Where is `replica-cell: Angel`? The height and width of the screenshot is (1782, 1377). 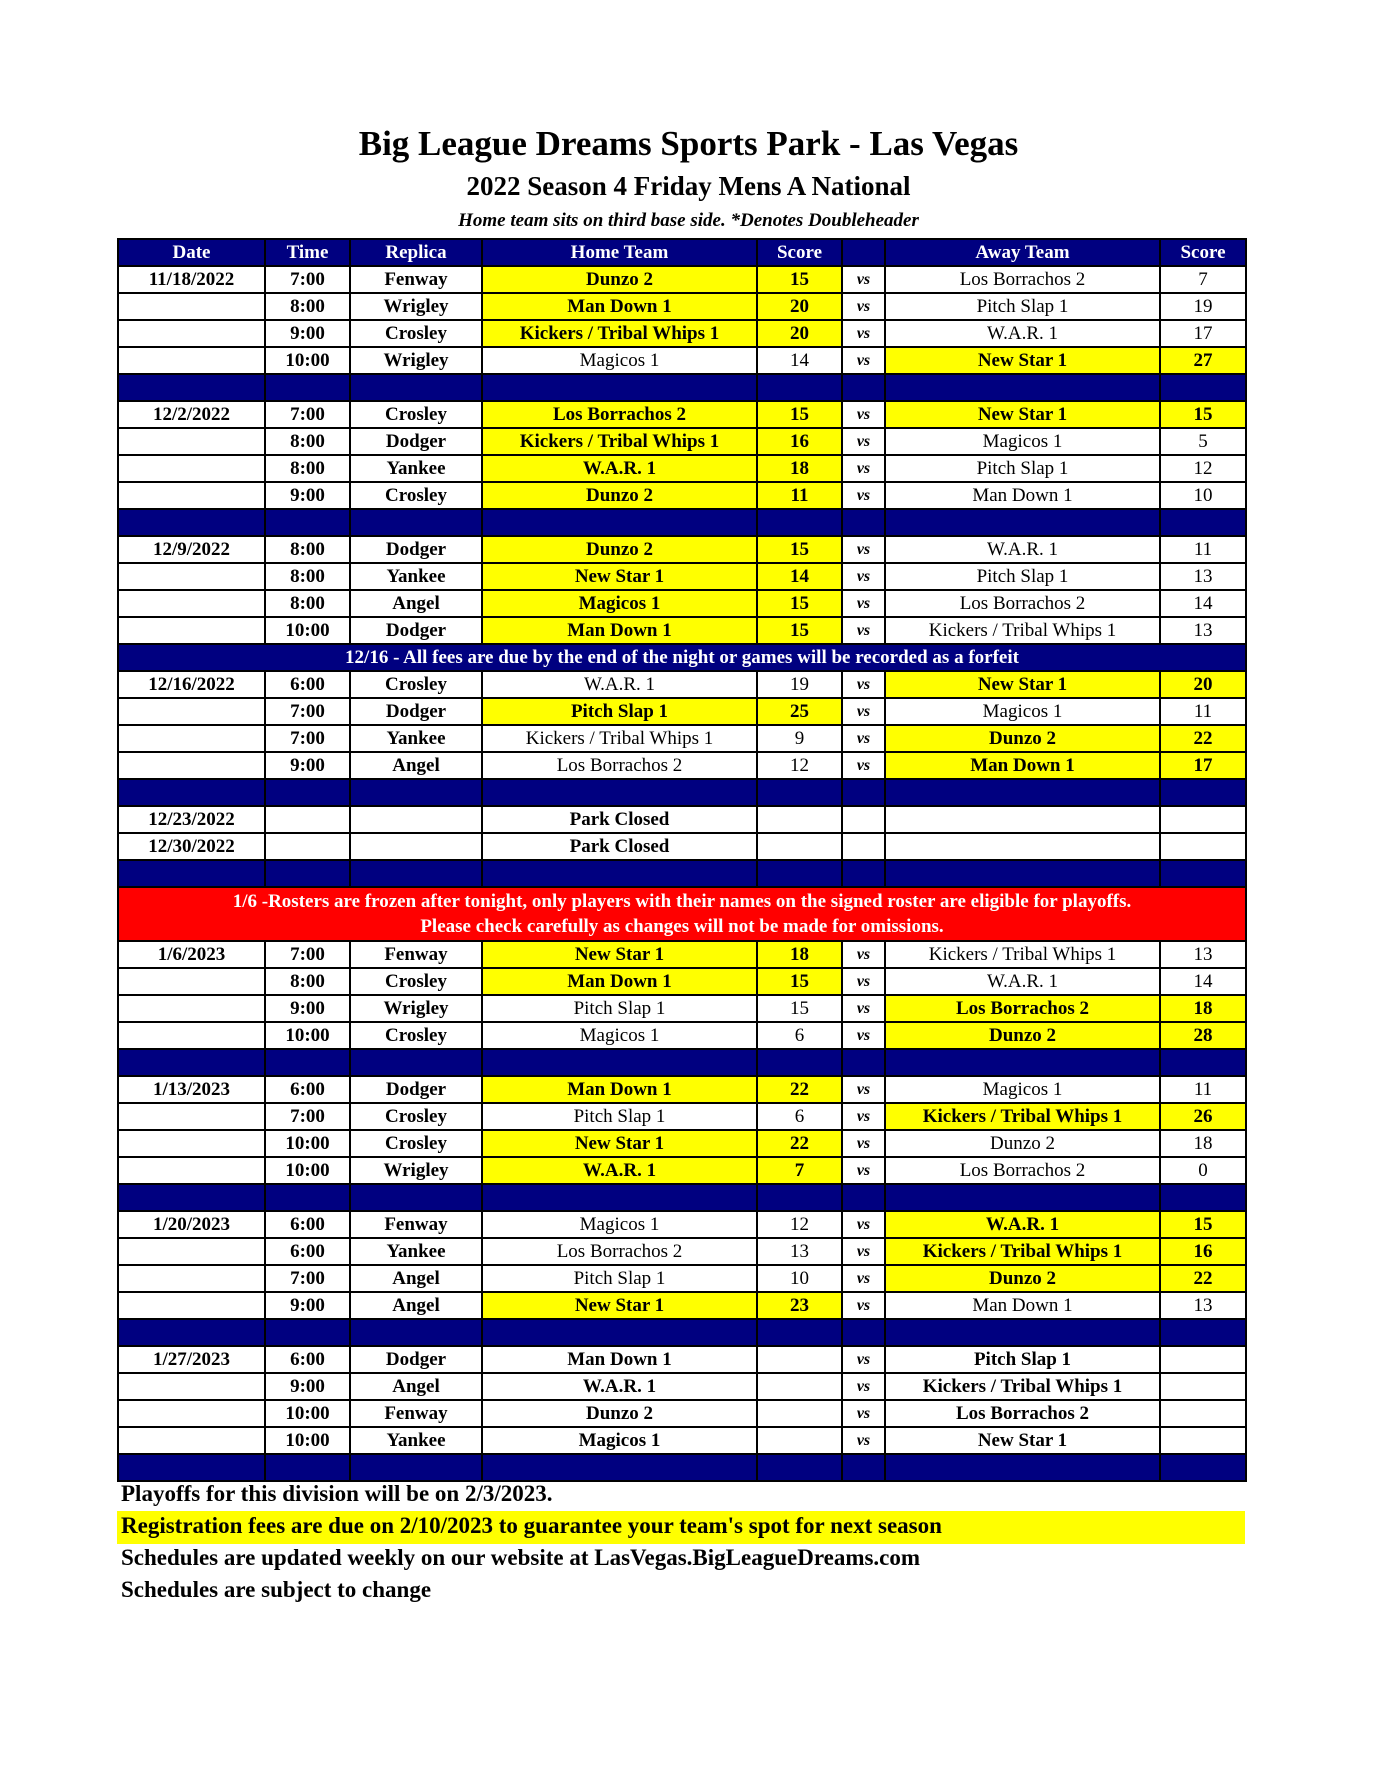
replica-cell: Angel is located at coordinates (416, 603).